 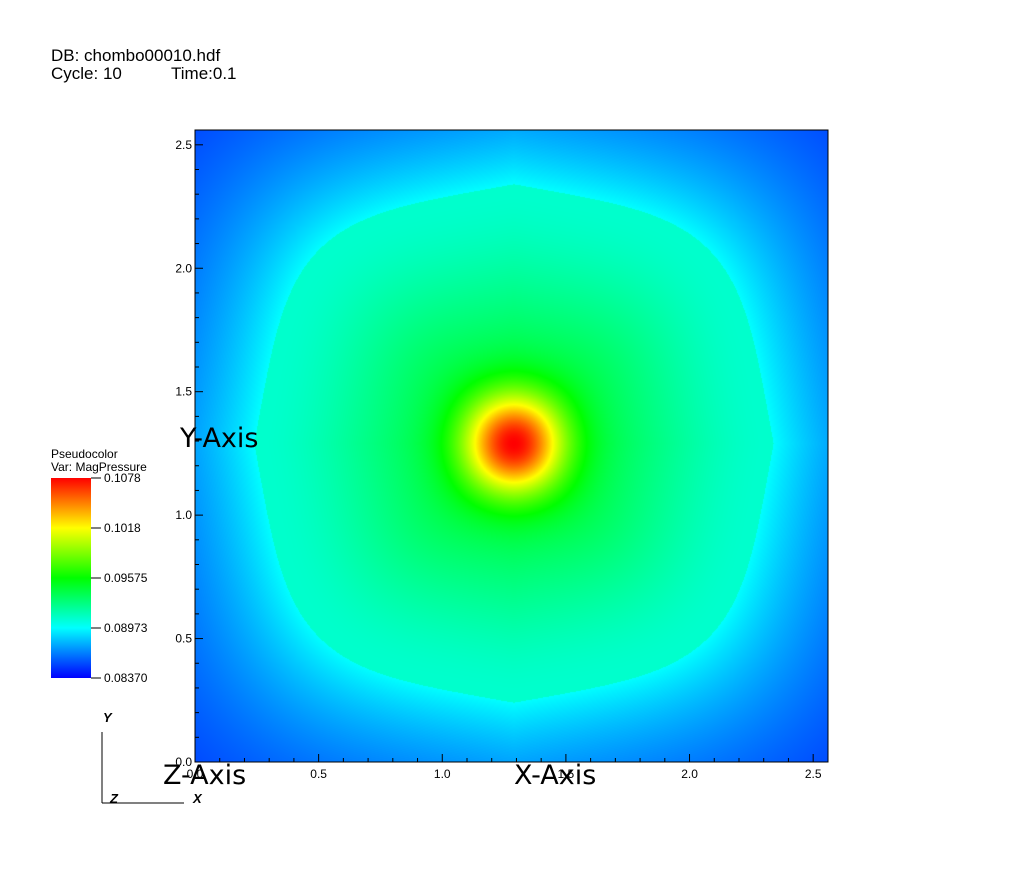 I want to click on z-axis-title: Z-Axis, so click(x=204, y=775).